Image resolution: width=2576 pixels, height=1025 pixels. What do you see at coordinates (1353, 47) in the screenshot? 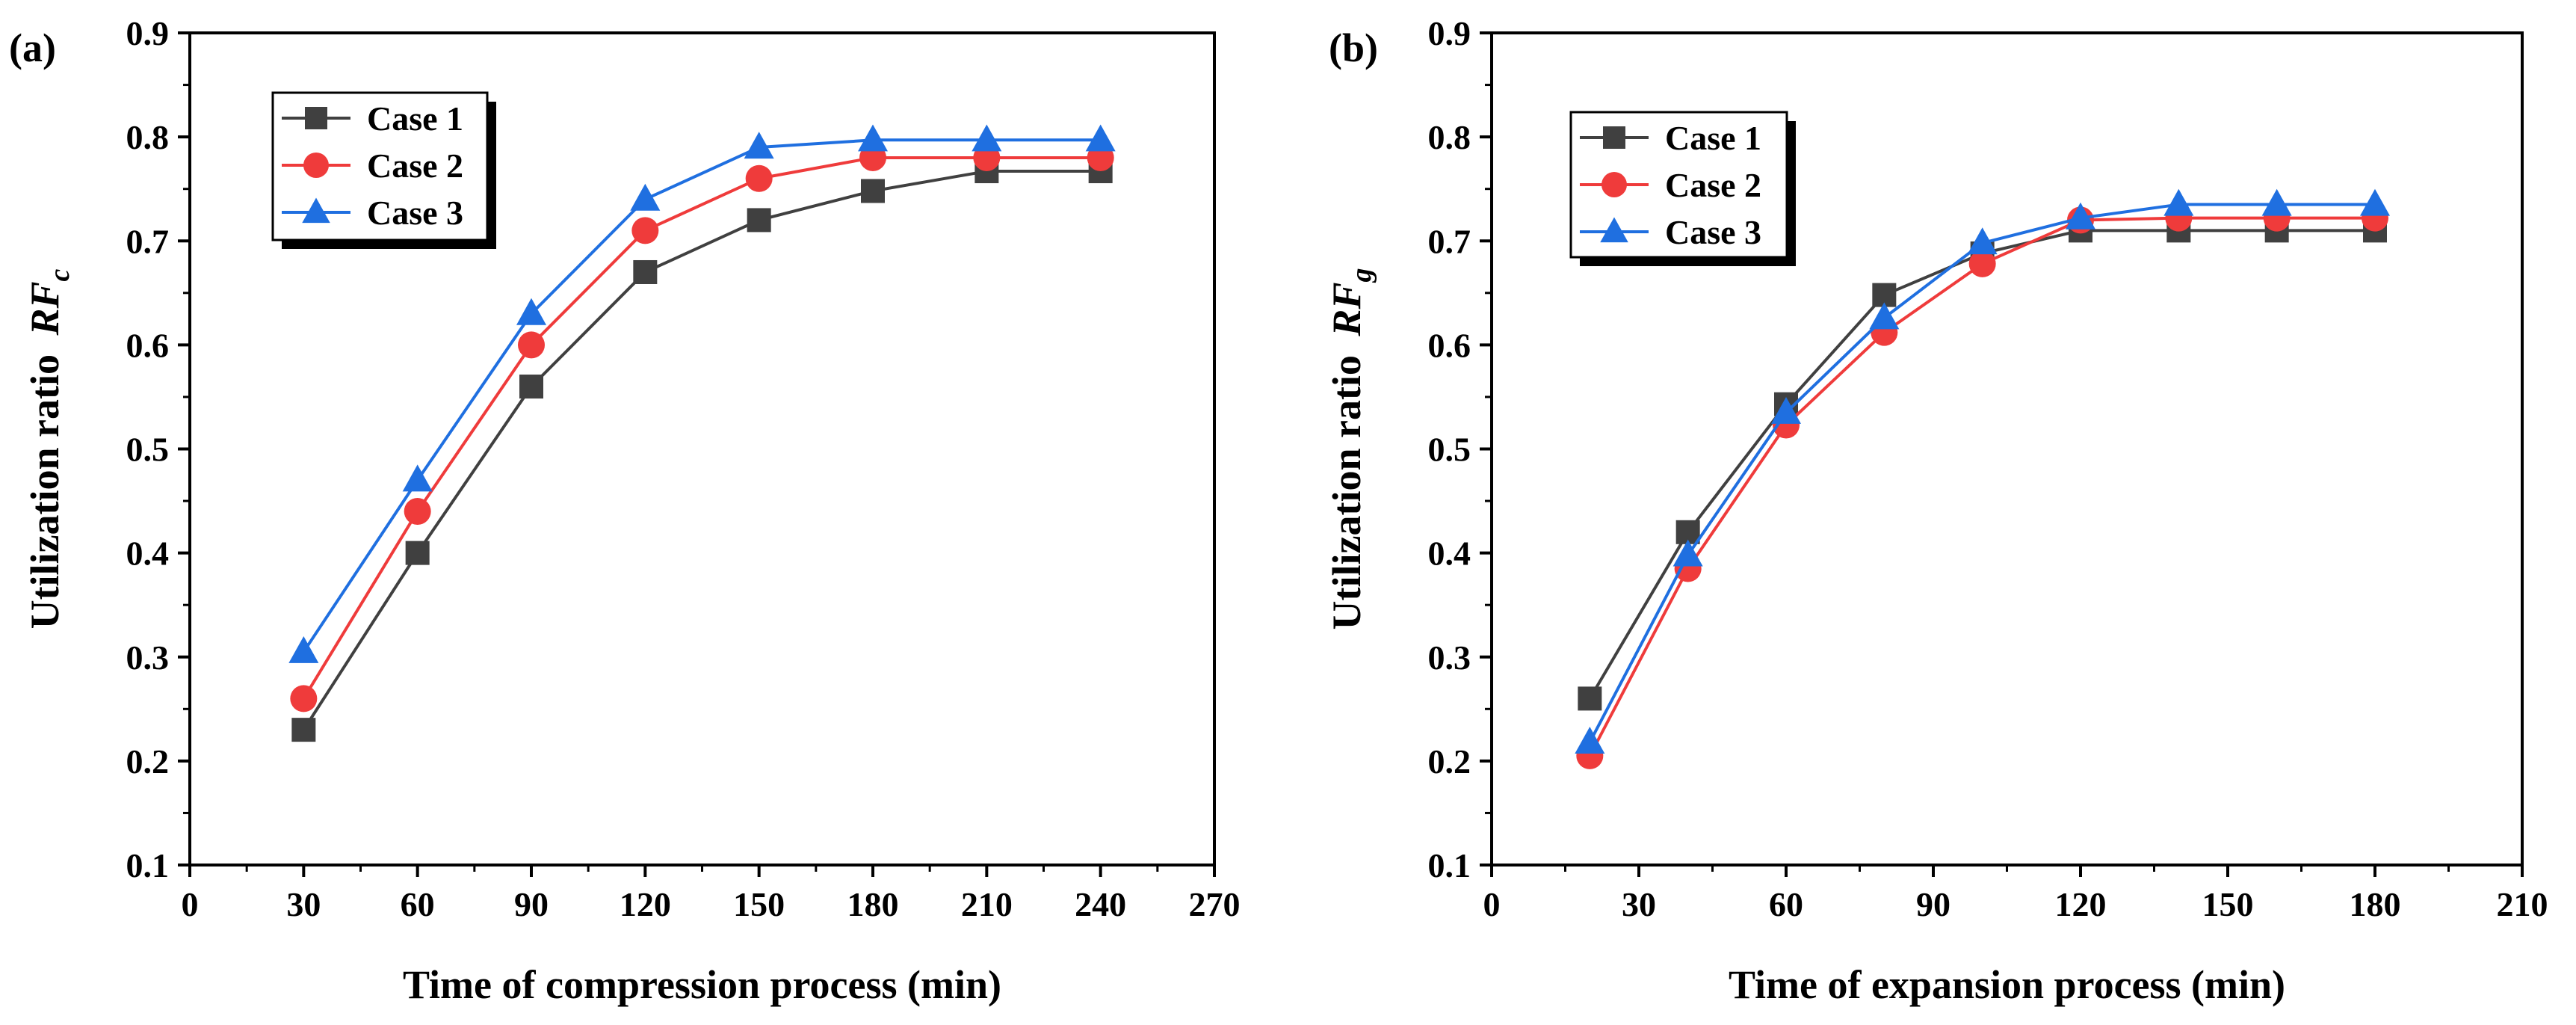
I see `panel-label: (b)` at bounding box center [1353, 47].